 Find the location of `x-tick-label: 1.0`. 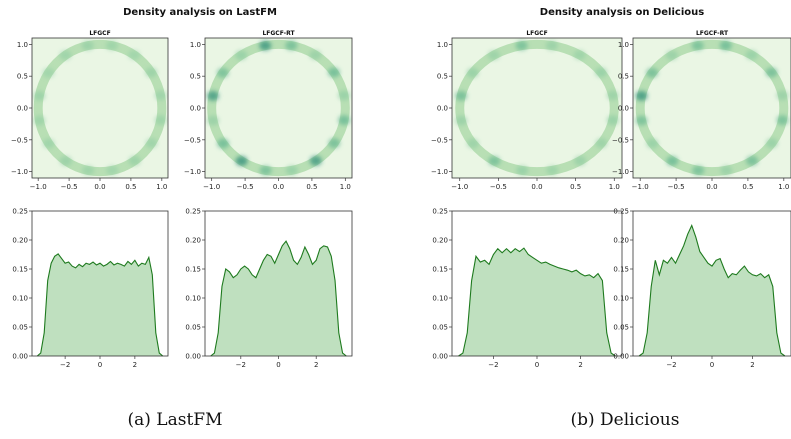

x-tick-label: 1.0 is located at coordinates (783, 187).